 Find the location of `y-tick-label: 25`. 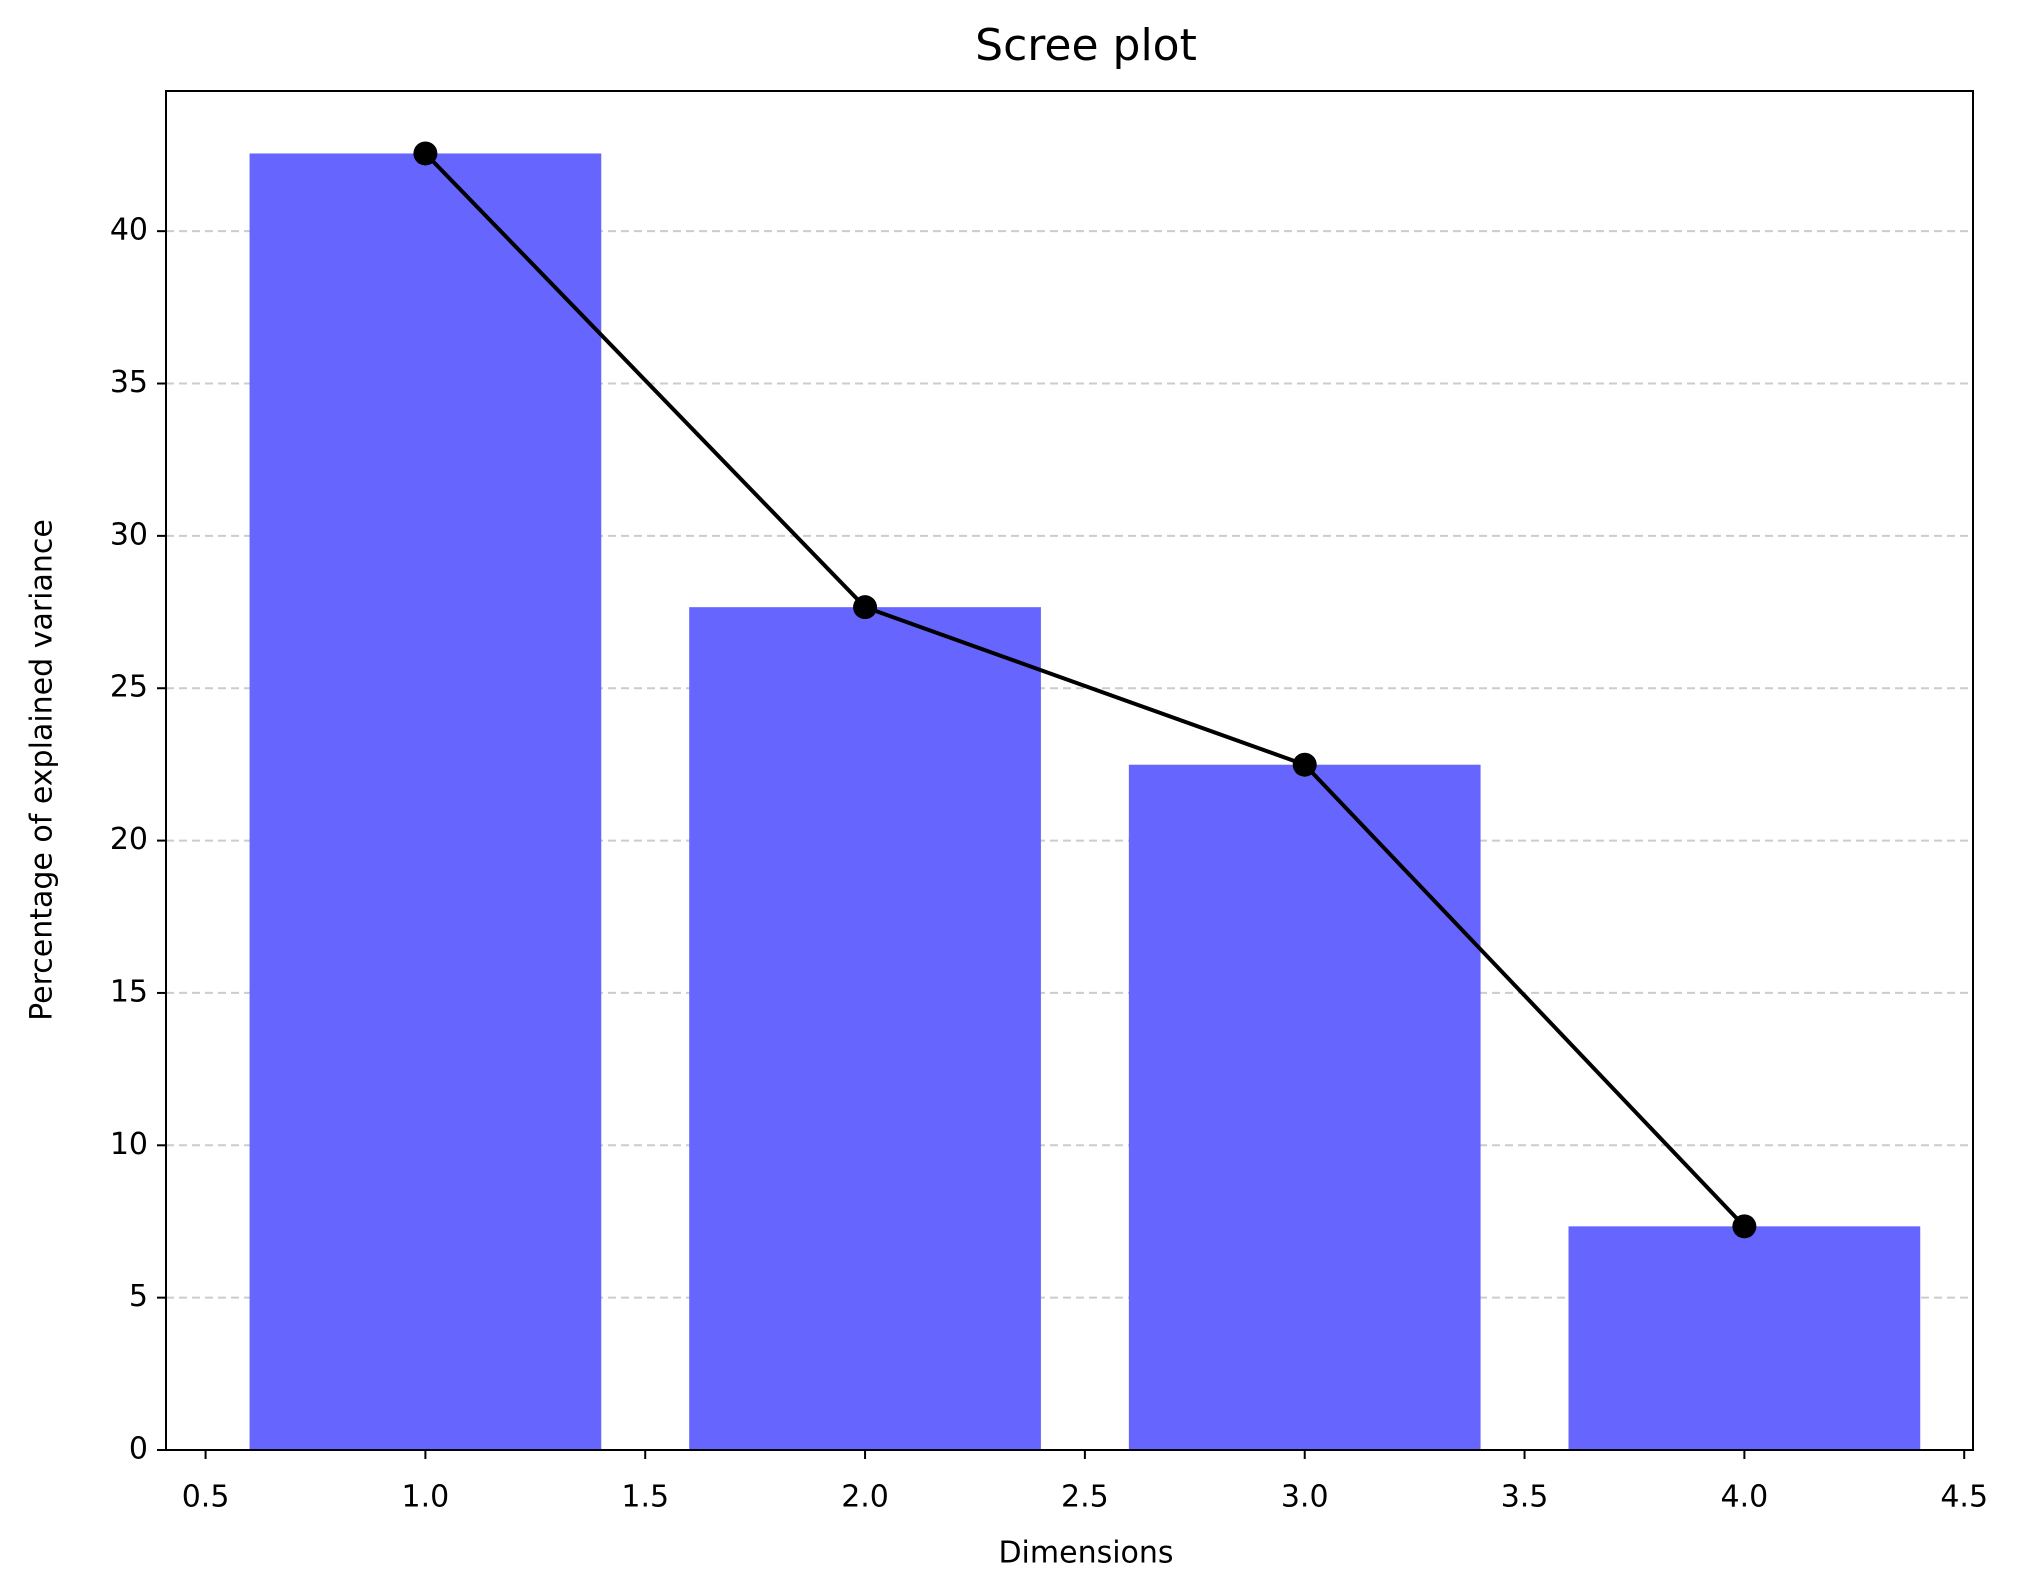

y-tick-label: 25 is located at coordinates (129, 687).